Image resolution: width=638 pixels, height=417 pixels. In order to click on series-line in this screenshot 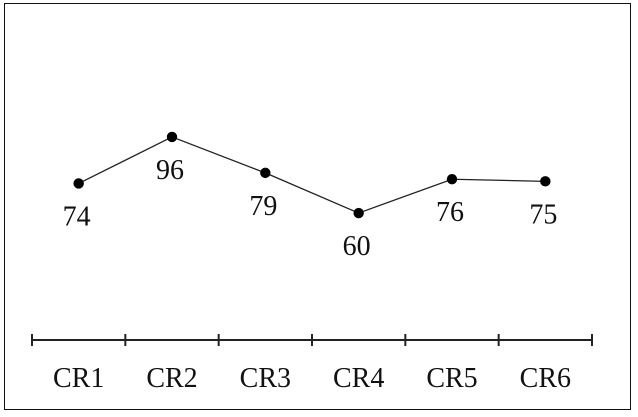, I will do `click(312, 175)`.